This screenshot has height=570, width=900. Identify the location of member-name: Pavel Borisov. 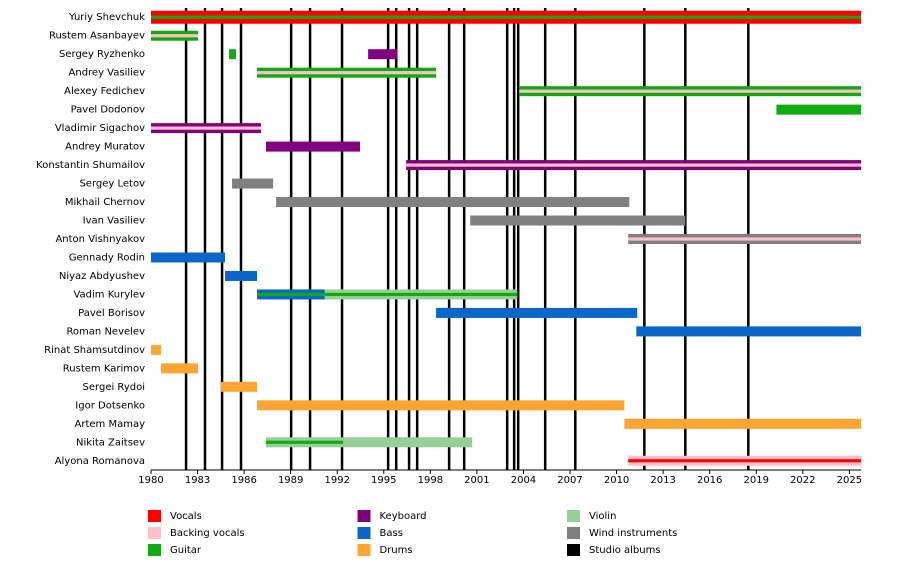
(111, 313).